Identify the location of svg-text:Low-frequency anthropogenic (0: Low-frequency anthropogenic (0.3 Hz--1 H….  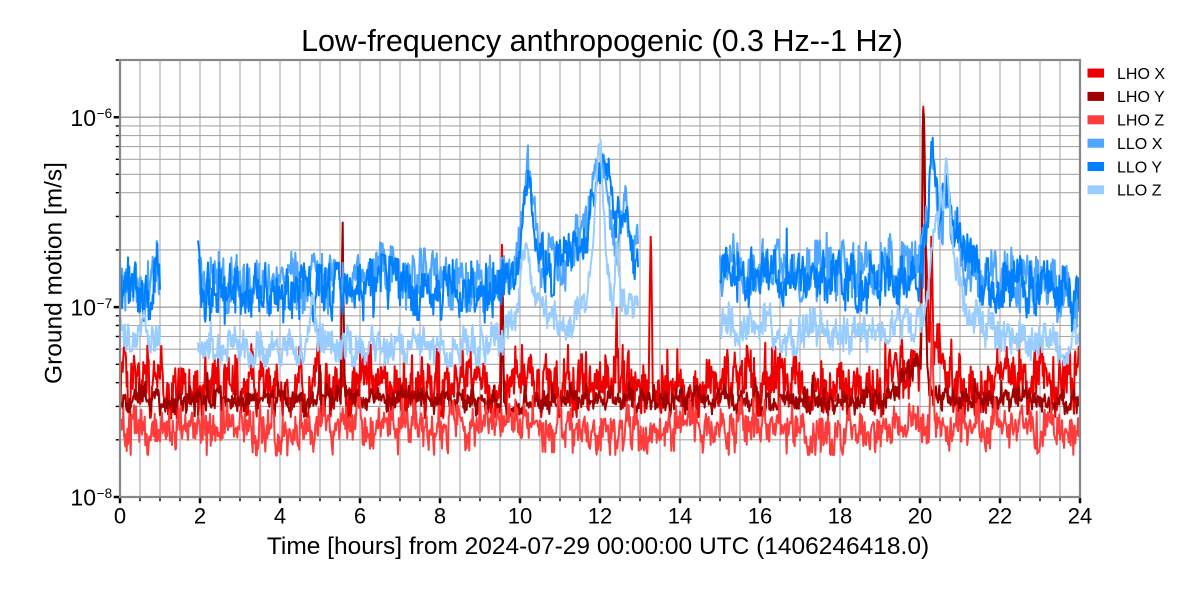
(602, 41).